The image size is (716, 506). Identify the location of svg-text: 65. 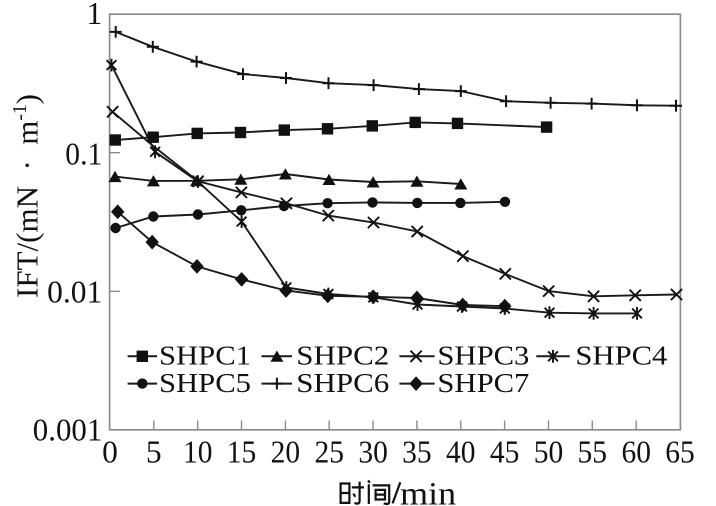
(680, 452).